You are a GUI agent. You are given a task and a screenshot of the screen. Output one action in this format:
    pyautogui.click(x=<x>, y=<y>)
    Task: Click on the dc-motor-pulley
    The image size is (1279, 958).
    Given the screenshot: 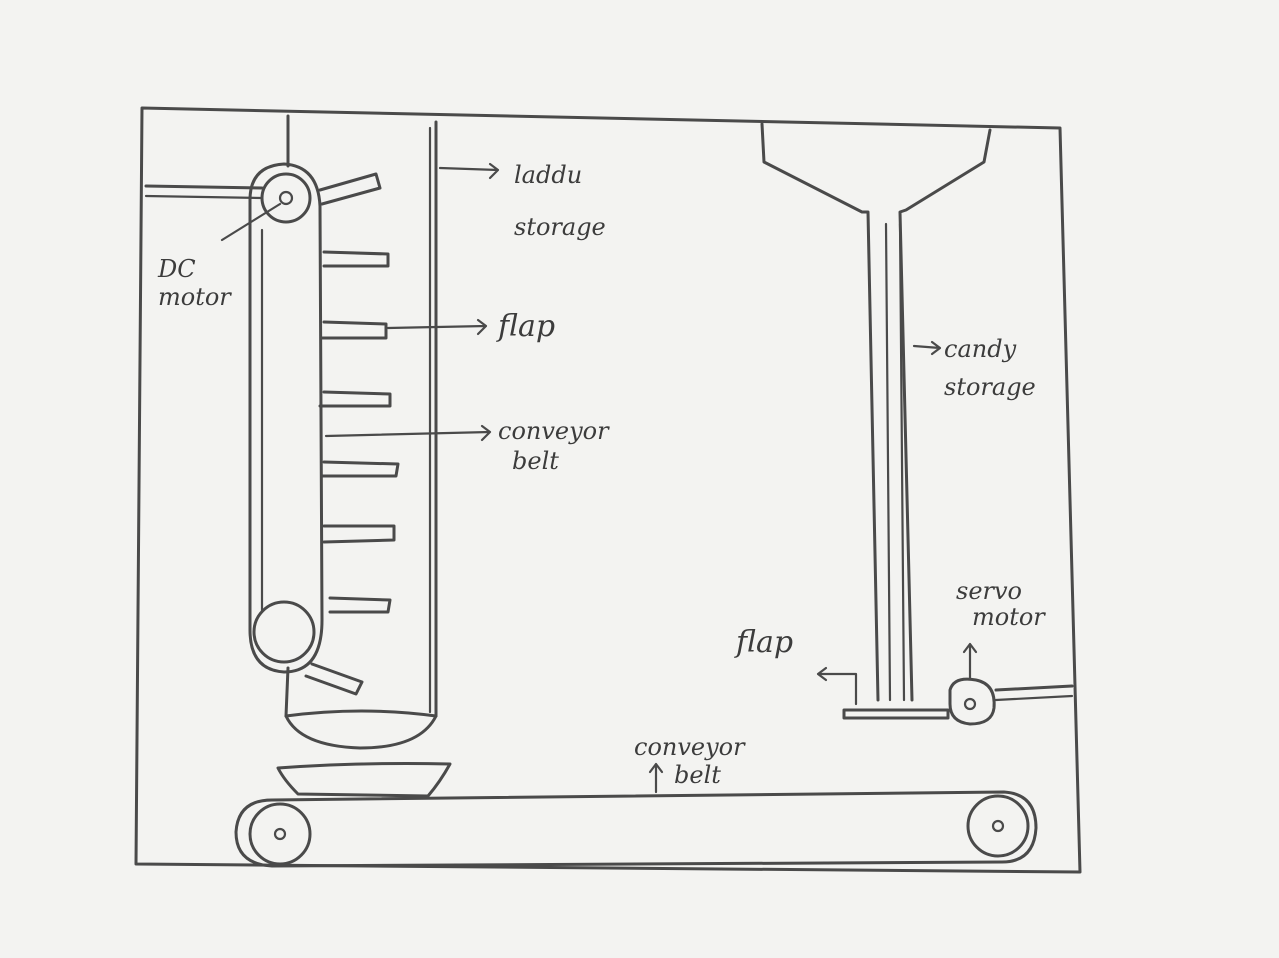 What is the action you would take?
    pyautogui.click(x=286, y=198)
    